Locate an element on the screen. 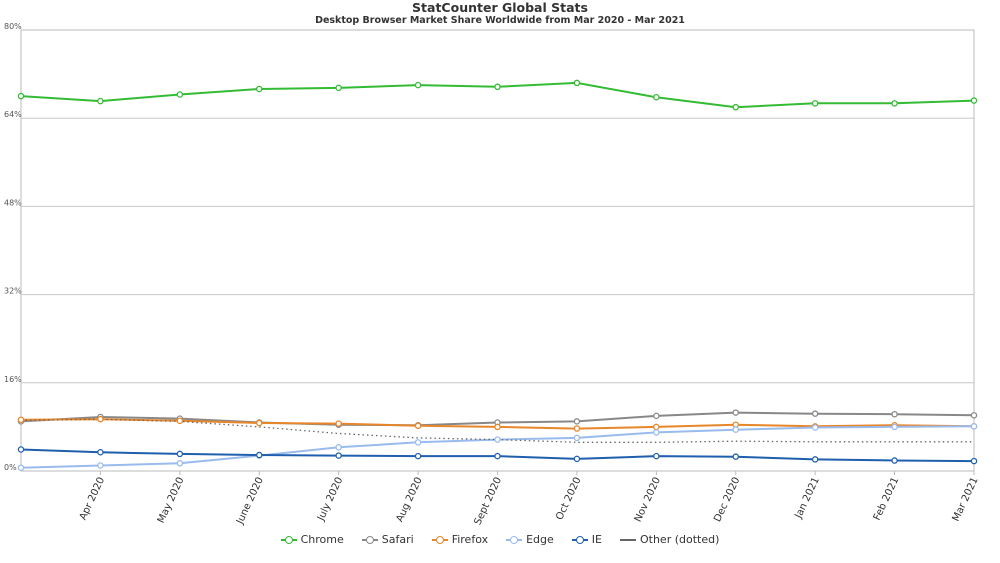 This screenshot has width=1000, height=563. x-tick-label: Aug 2020 is located at coordinates (409, 500).